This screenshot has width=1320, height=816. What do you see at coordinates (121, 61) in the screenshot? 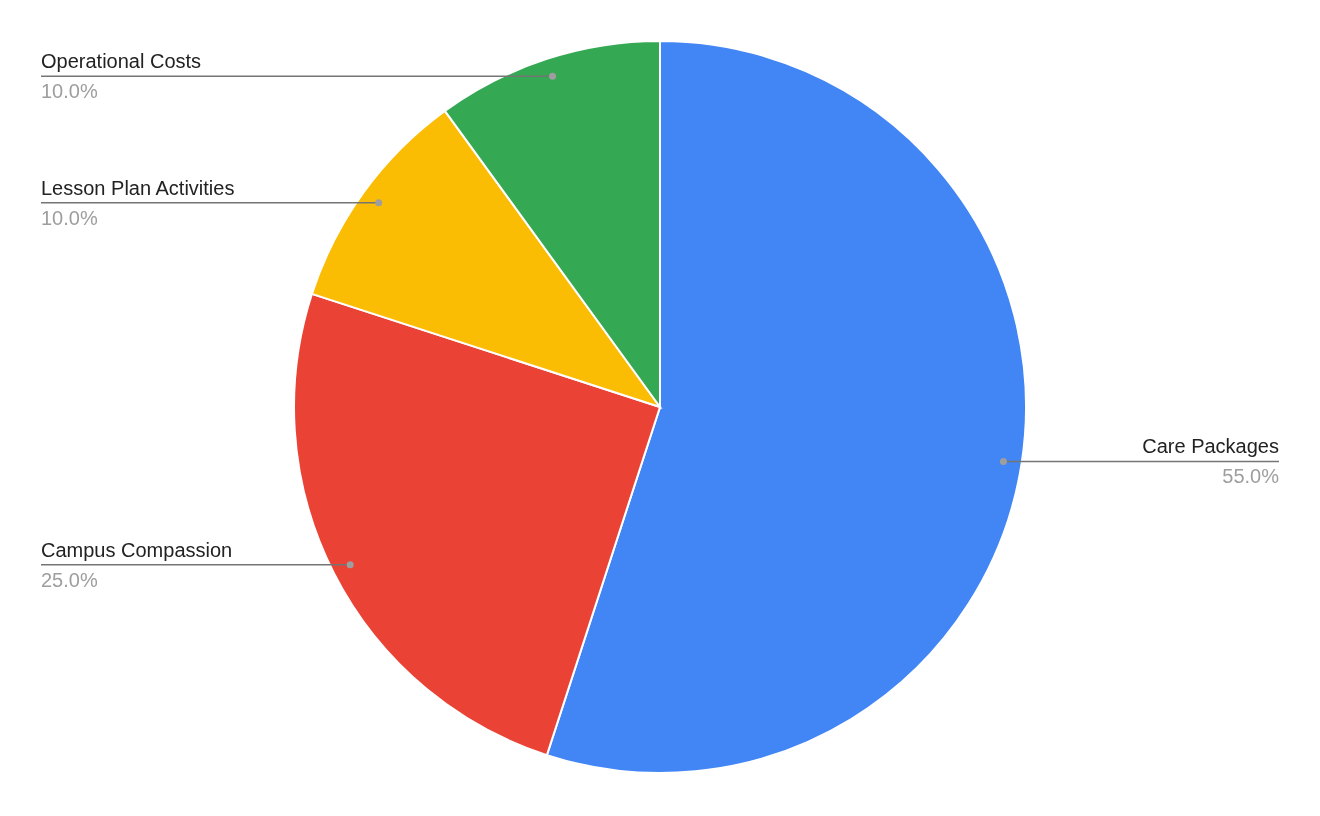
I see `slice-label: Operational Costs` at bounding box center [121, 61].